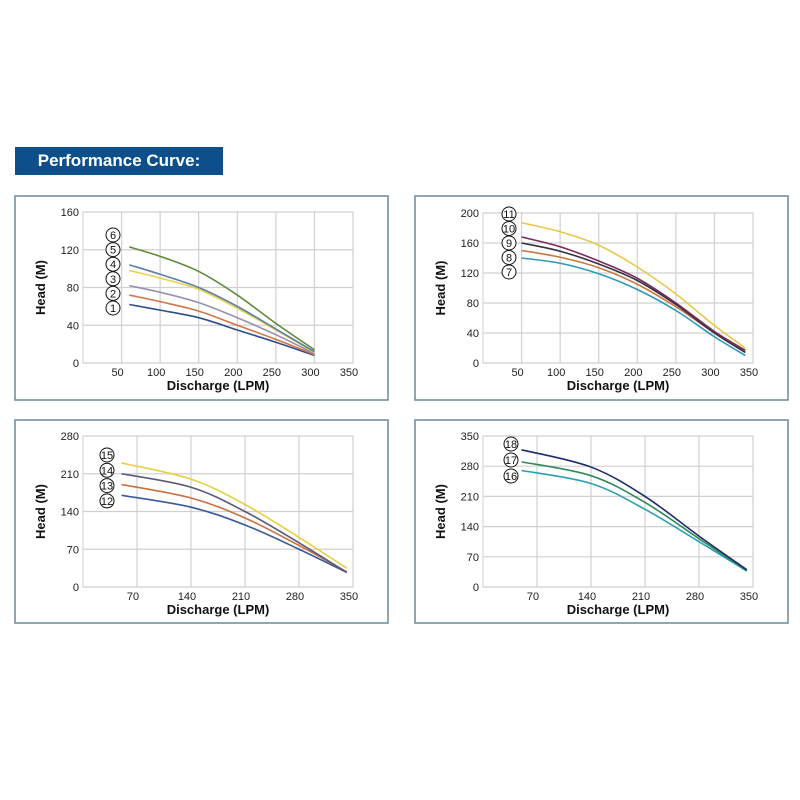 This screenshot has width=800, height=800. I want to click on curve-label-13: 13, so click(107, 486).